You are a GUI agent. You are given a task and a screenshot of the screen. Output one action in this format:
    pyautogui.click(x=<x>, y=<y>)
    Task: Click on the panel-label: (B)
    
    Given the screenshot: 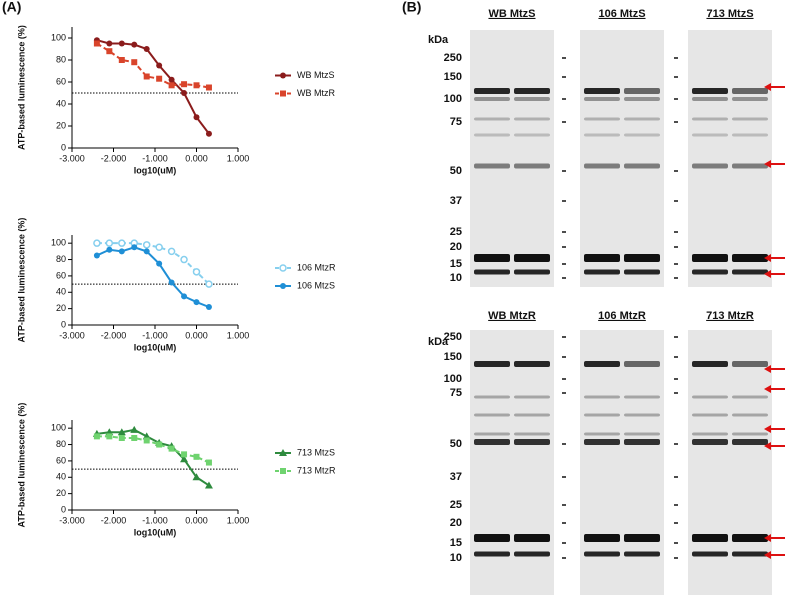 What is the action you would take?
    pyautogui.click(x=411, y=7)
    